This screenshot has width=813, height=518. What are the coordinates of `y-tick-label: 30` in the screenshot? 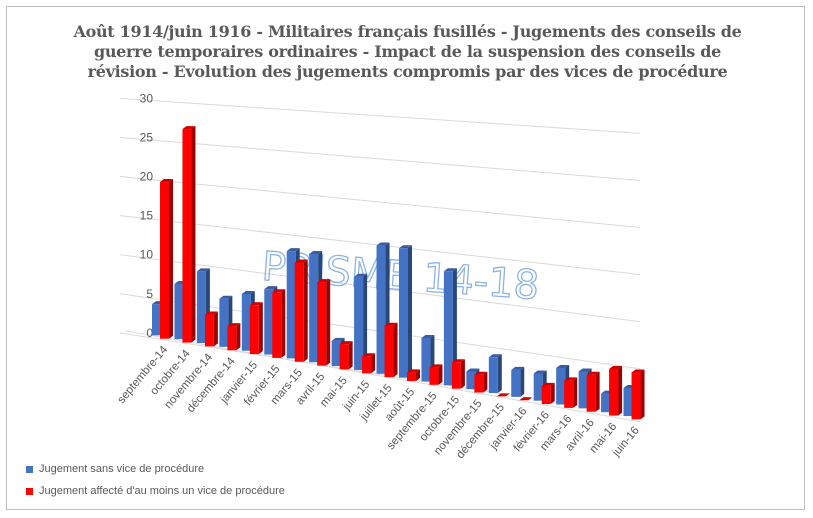 It's located at (147, 98).